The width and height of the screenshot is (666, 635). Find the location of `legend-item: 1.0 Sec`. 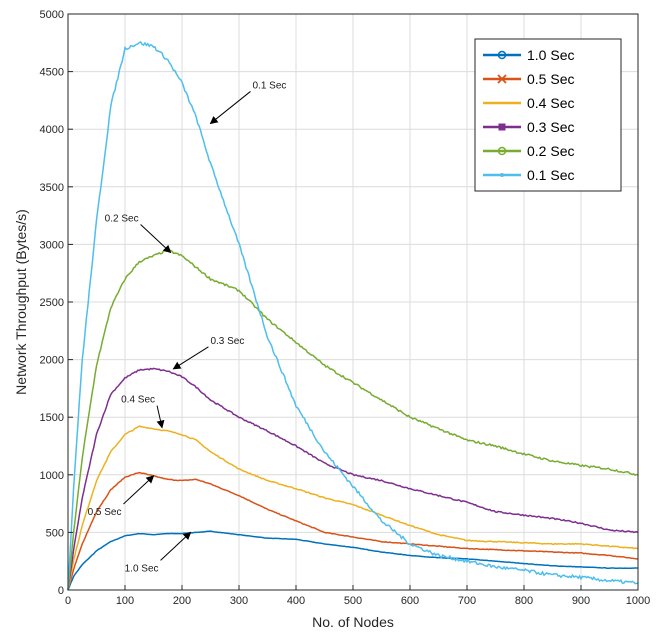

legend-item: 1.0 Sec is located at coordinates (528, 55).